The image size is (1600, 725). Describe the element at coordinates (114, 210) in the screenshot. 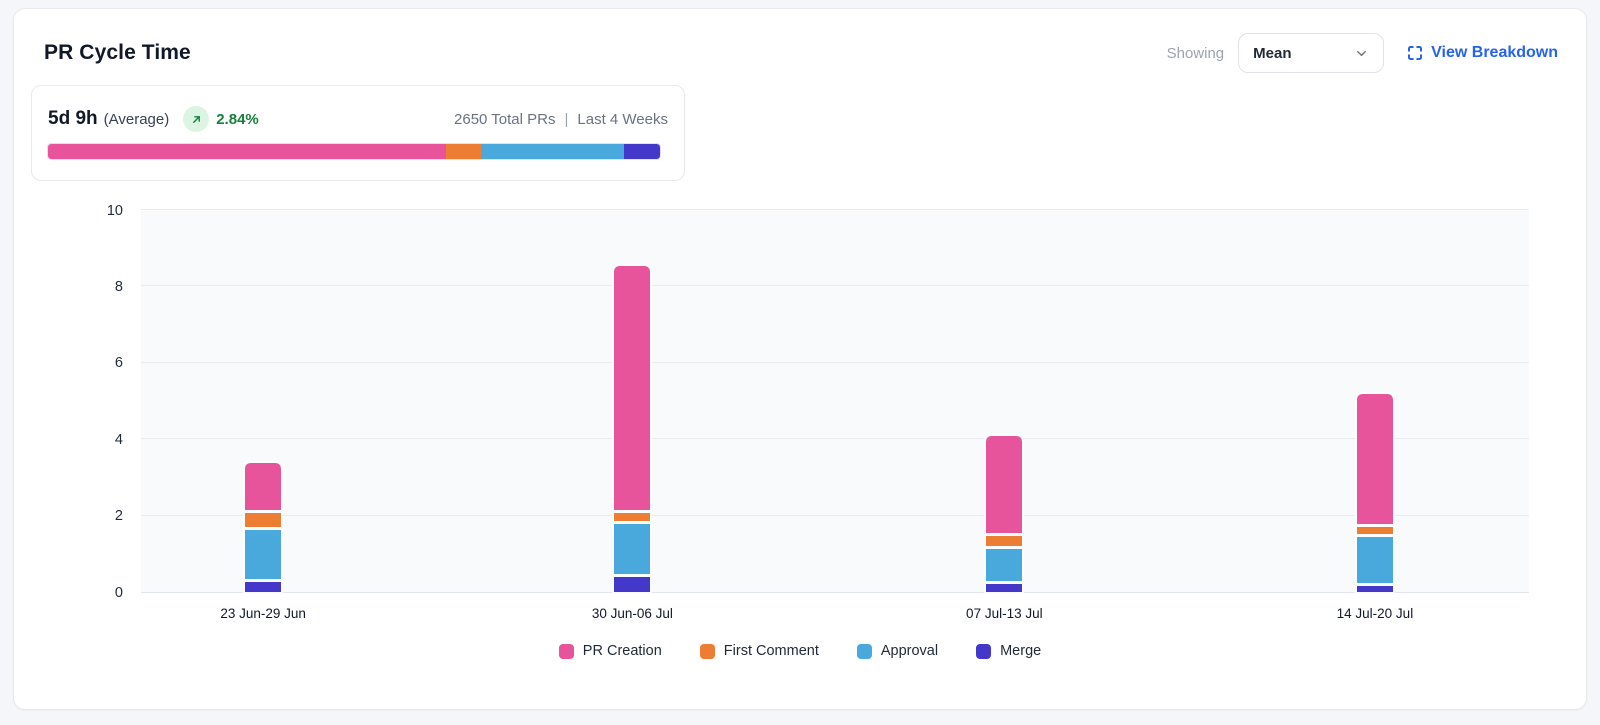

I see `y-axis-tick-10: 10` at that location.